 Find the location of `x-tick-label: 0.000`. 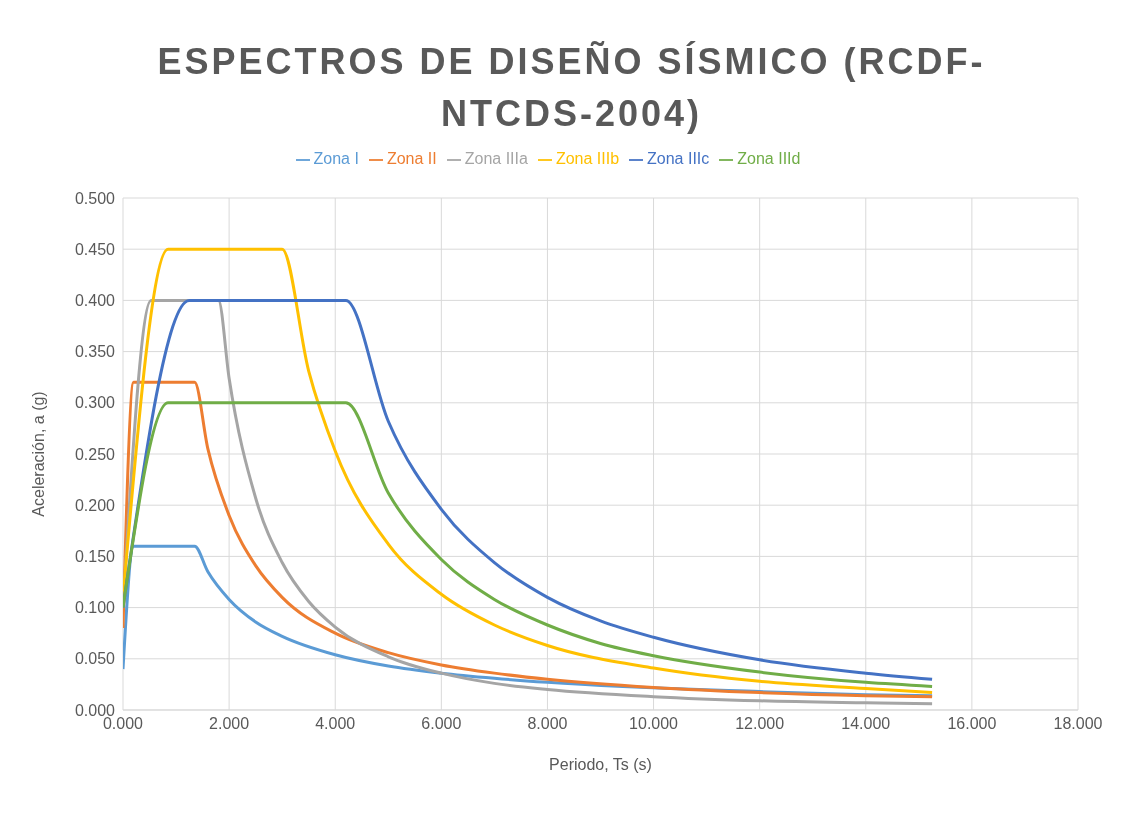

x-tick-label: 0.000 is located at coordinates (123, 724).